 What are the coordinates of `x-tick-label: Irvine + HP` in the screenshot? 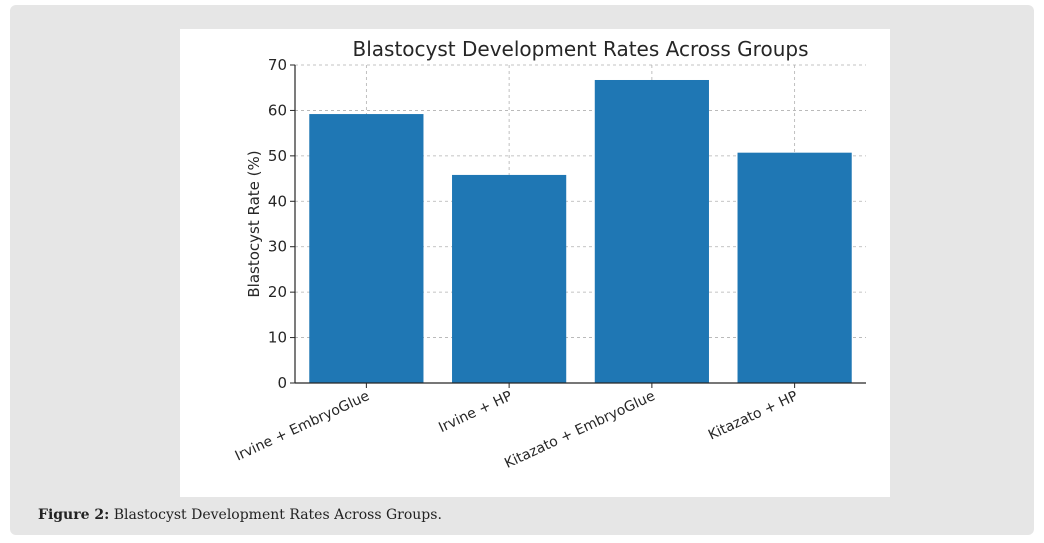 It's located at (475, 412).